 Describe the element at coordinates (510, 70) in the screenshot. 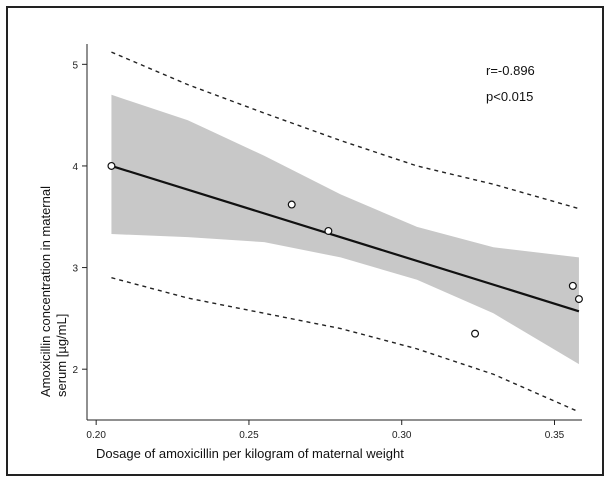

I see `annotation-r: r=-0.896` at that location.